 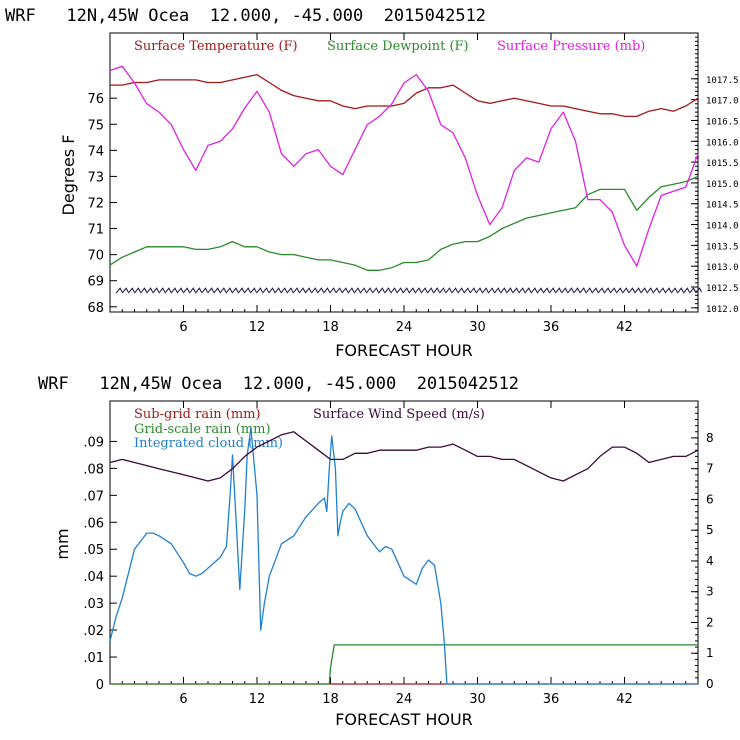 I want to click on bottom-x-tick-label: 18, so click(x=330, y=699).